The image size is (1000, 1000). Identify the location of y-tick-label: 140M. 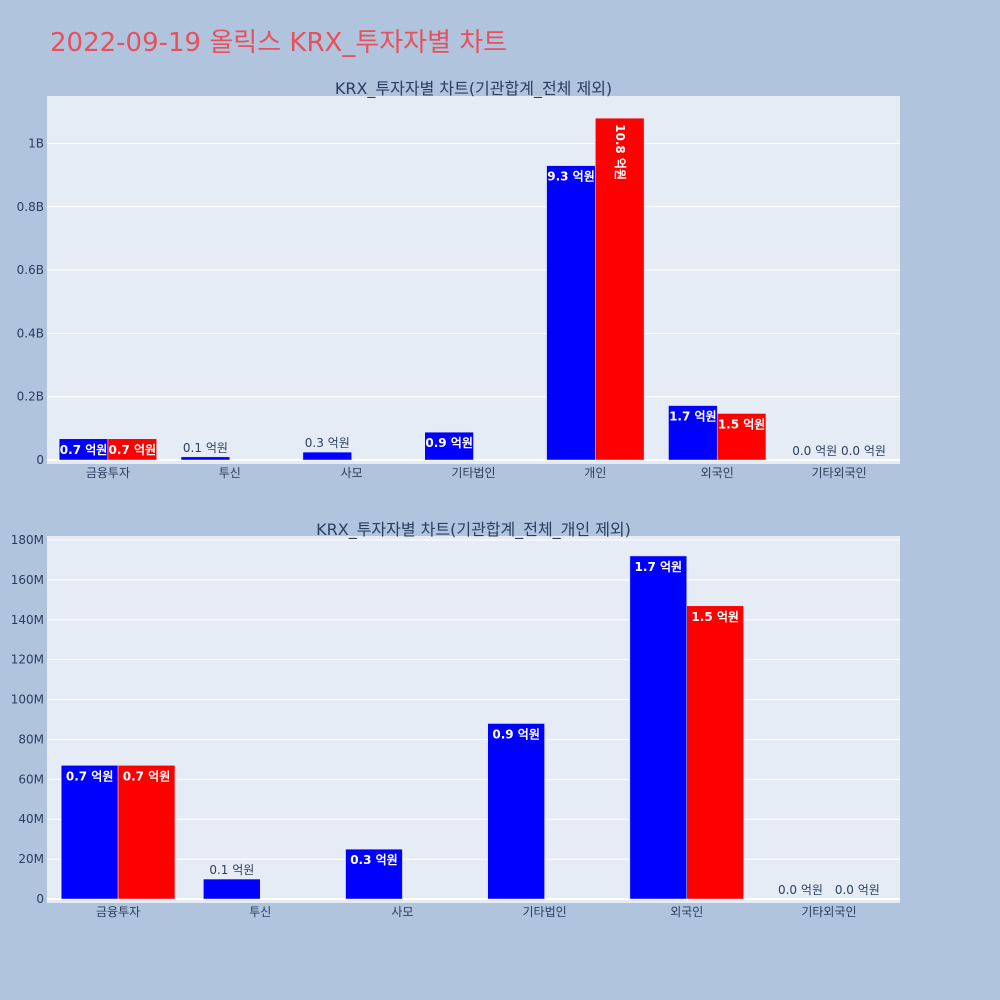
(27, 620).